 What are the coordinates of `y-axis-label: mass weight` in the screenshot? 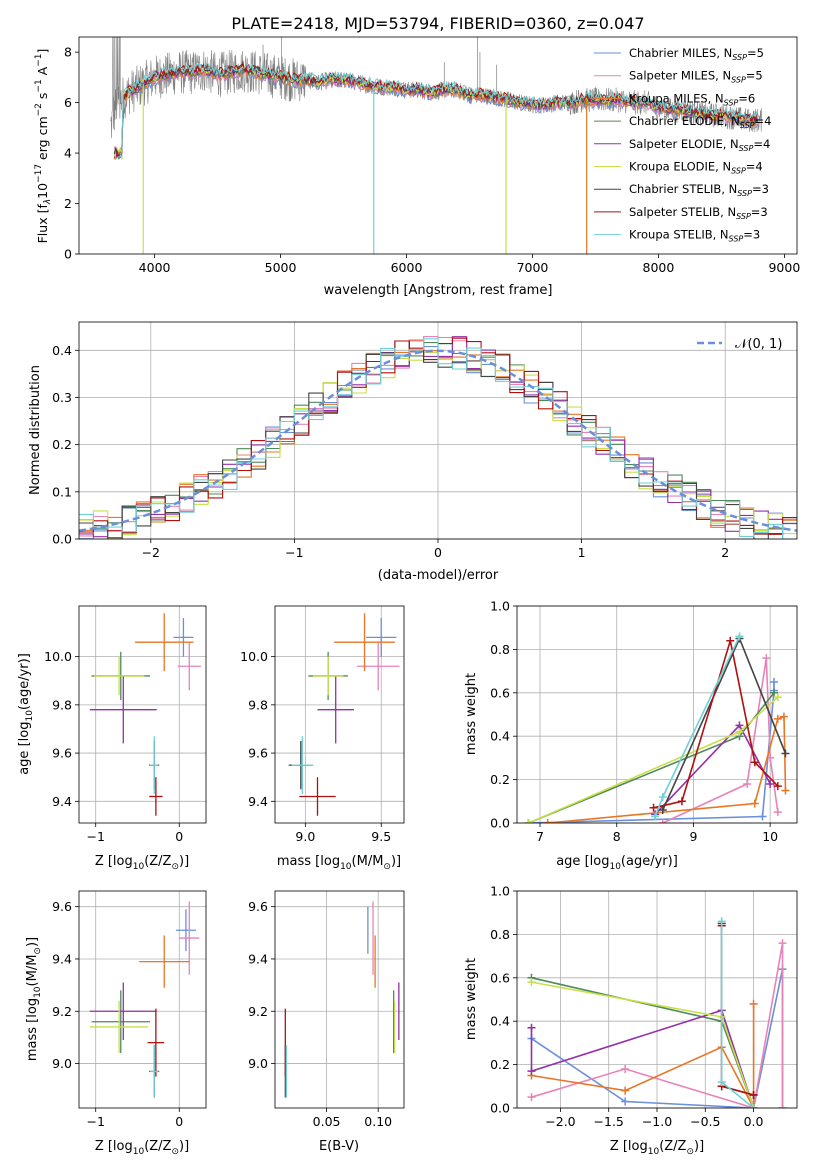 It's located at (471, 714).